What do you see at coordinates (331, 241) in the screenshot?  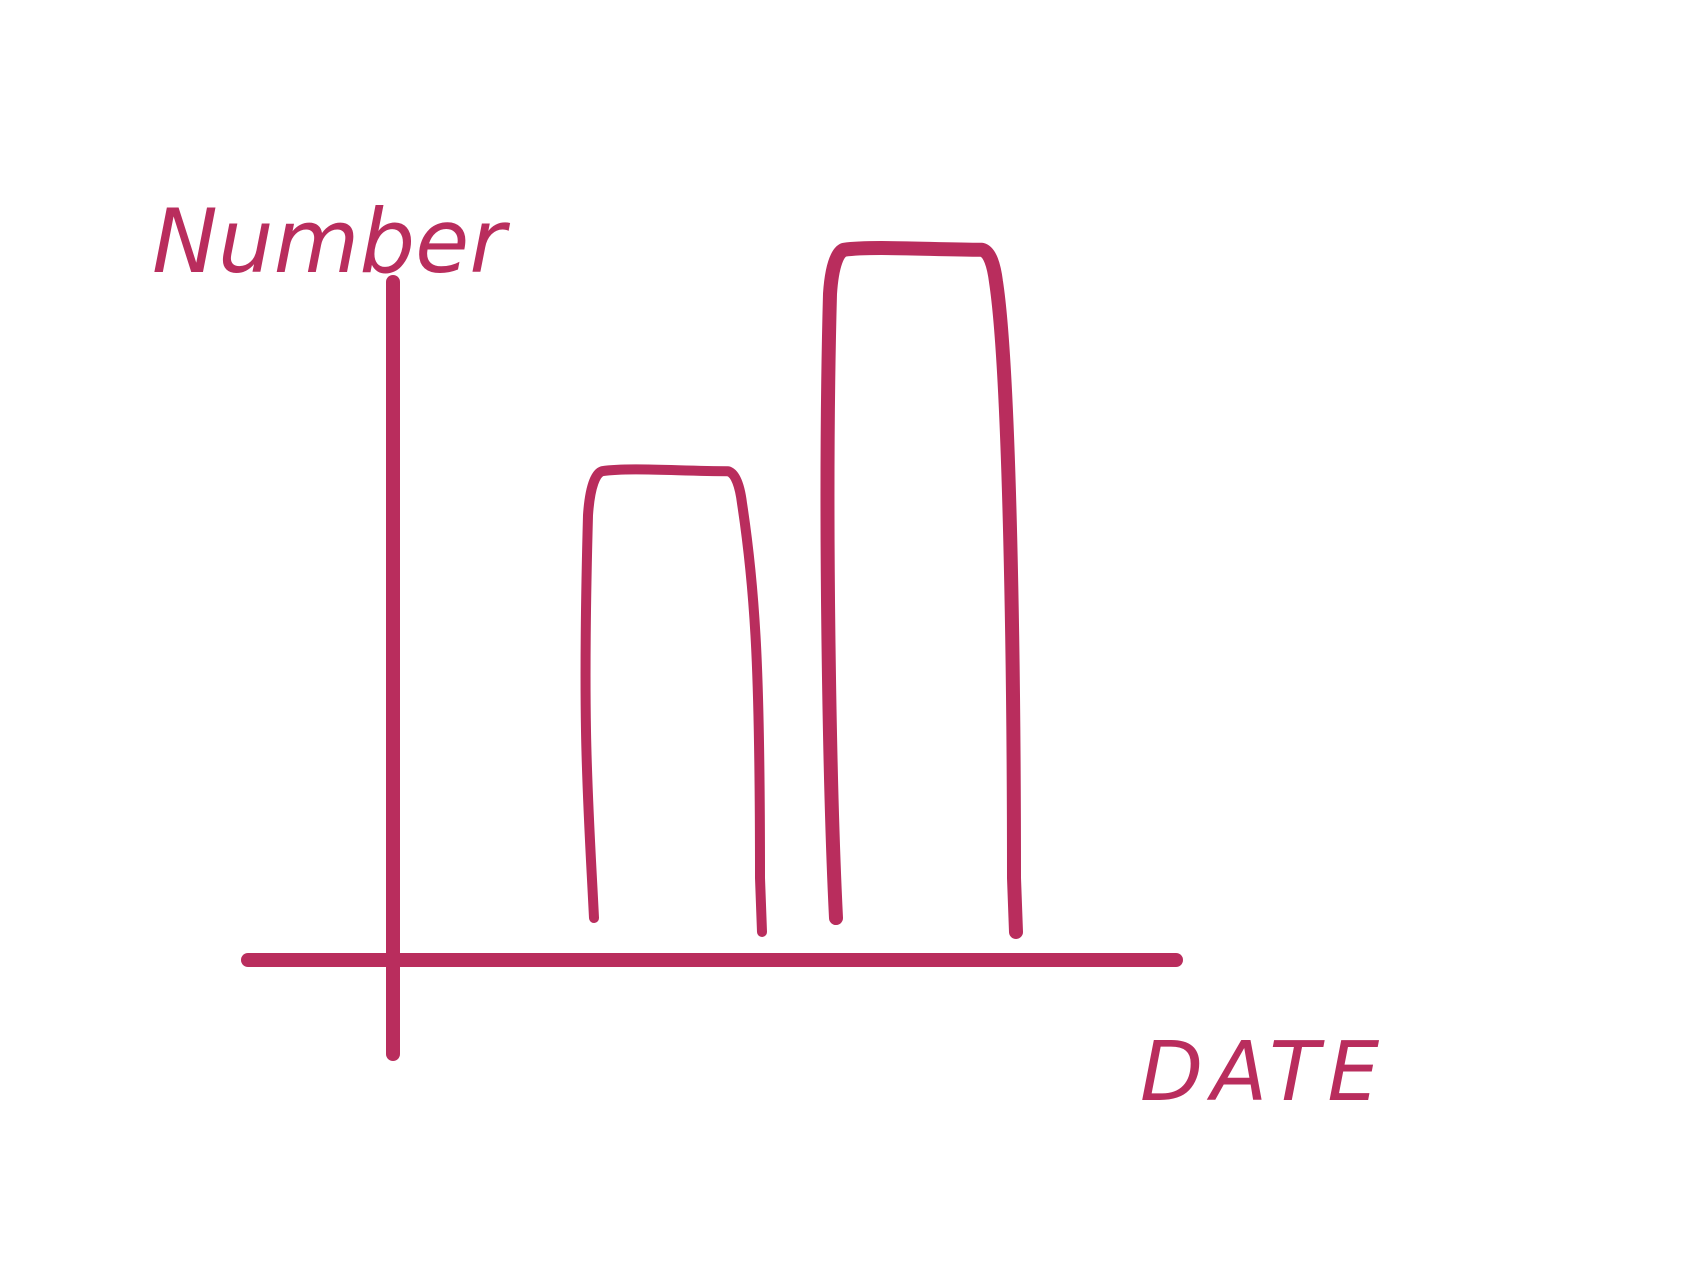 I see `y-axis-label: Number` at bounding box center [331, 241].